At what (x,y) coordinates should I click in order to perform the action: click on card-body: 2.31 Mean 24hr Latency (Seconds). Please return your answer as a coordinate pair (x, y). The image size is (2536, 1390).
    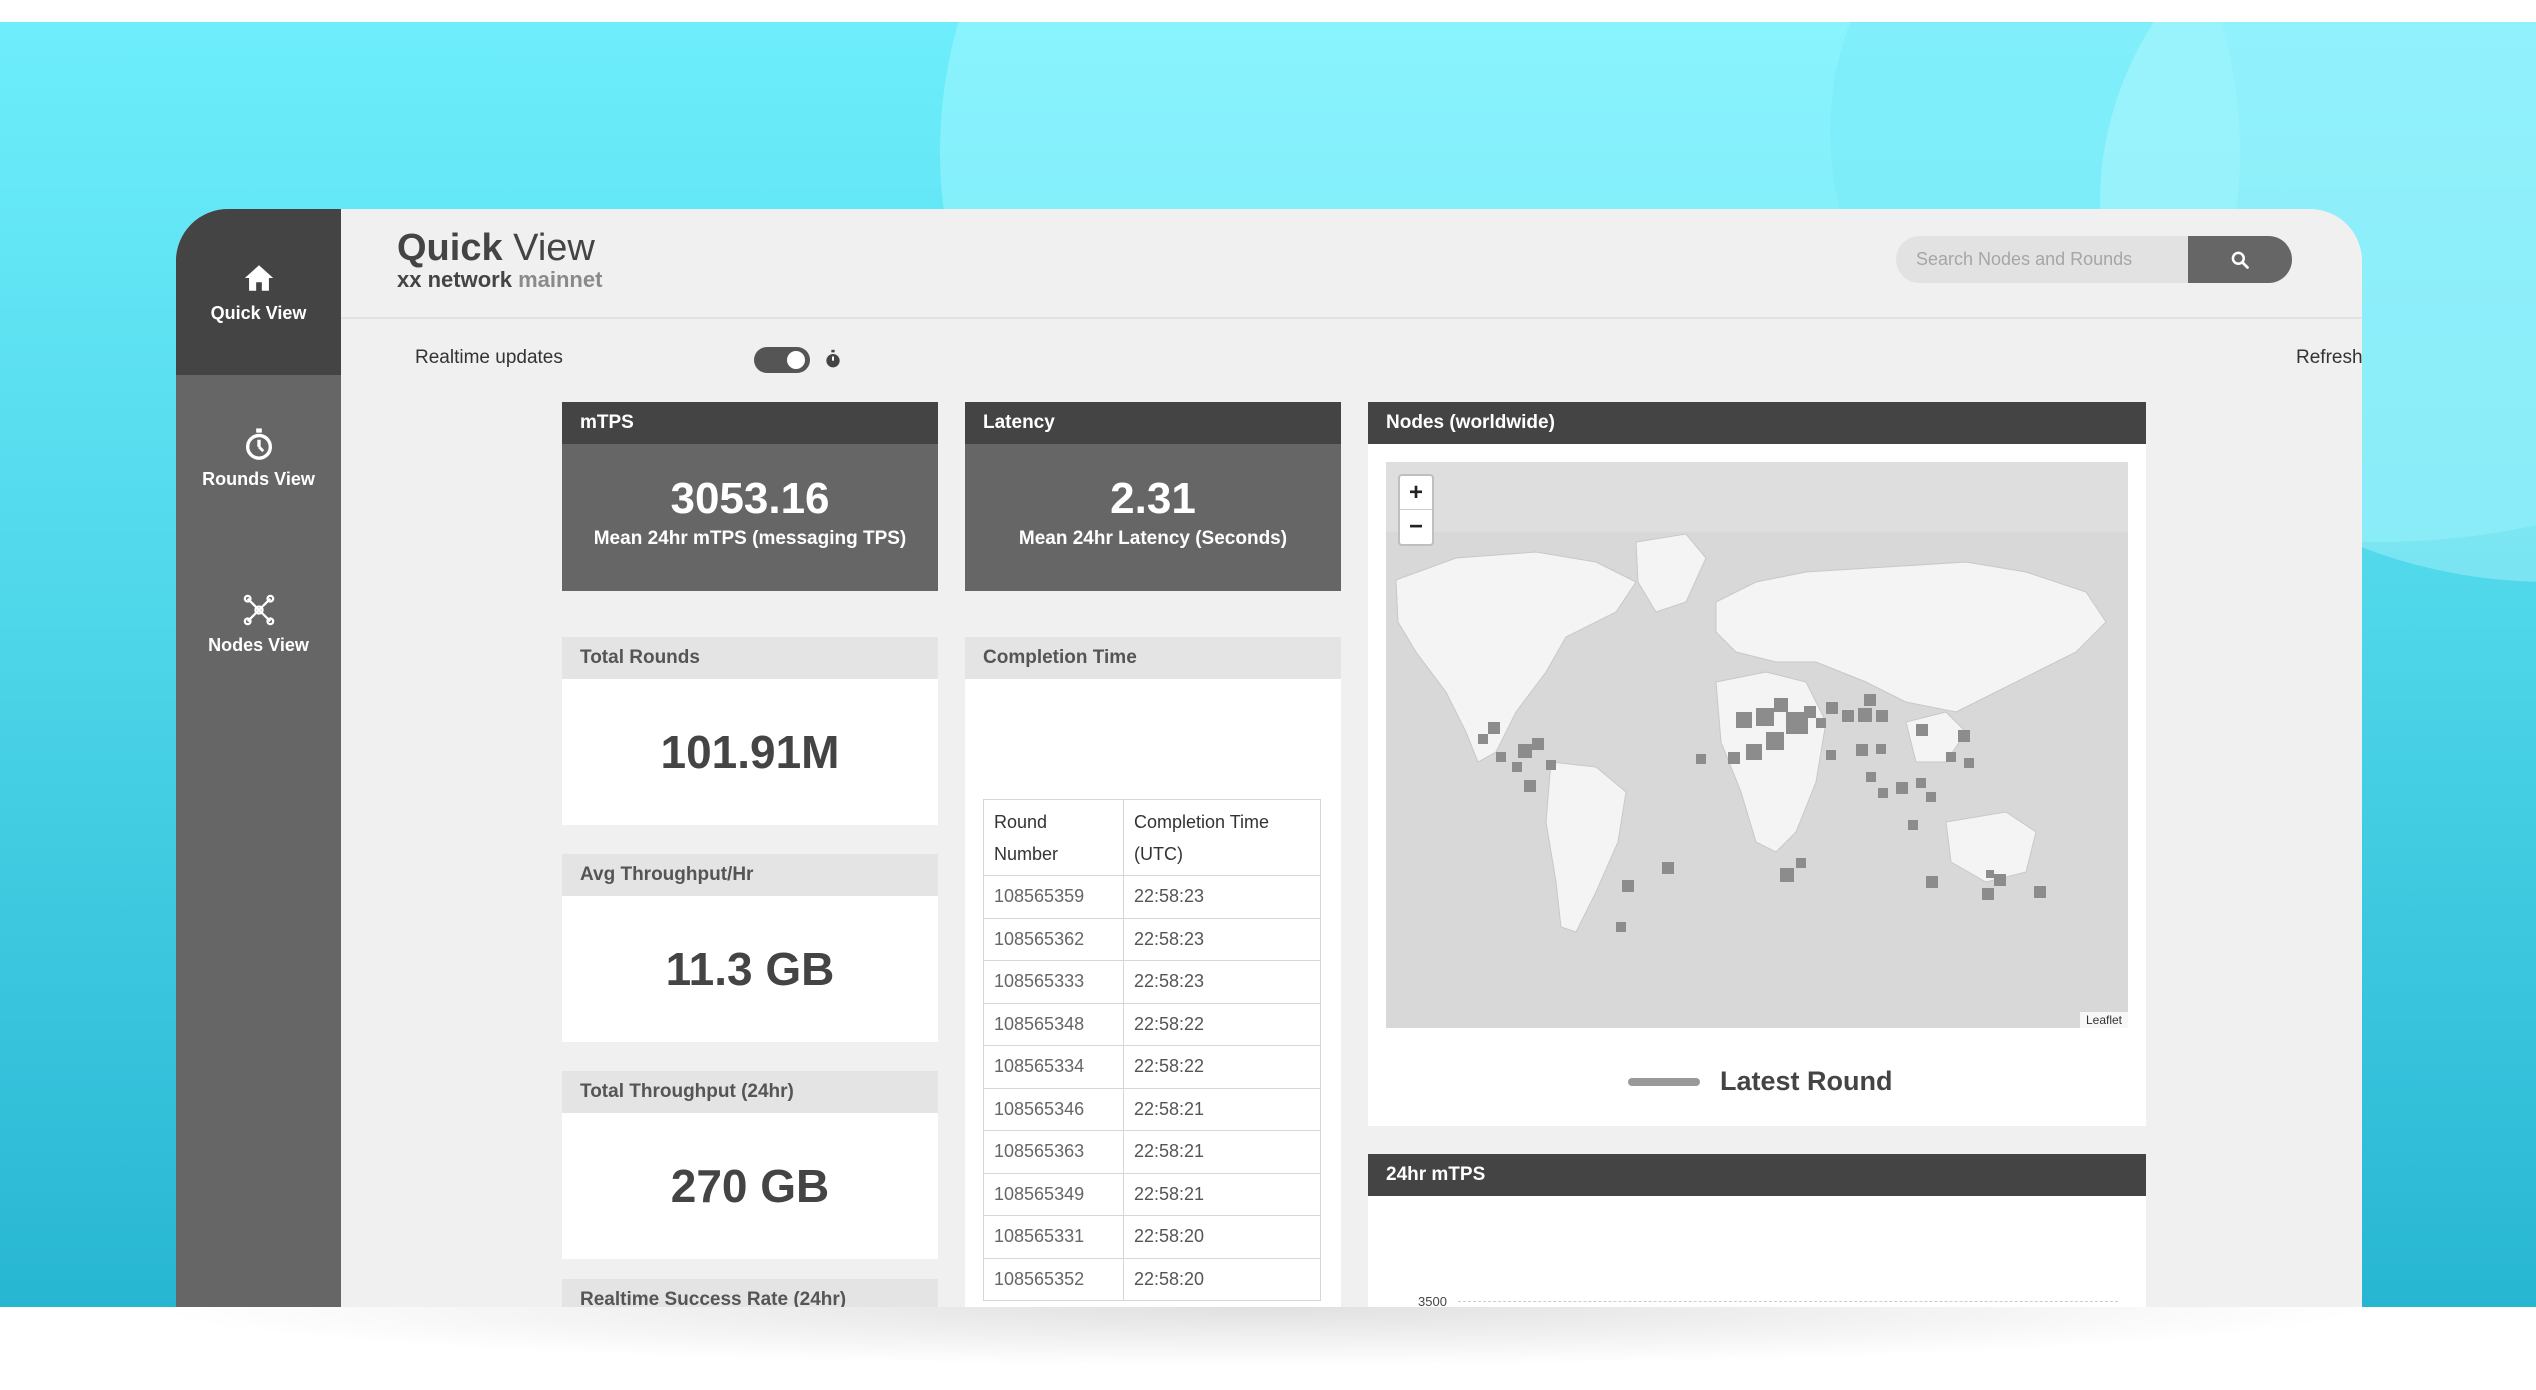
    Looking at the image, I should click on (1153, 517).